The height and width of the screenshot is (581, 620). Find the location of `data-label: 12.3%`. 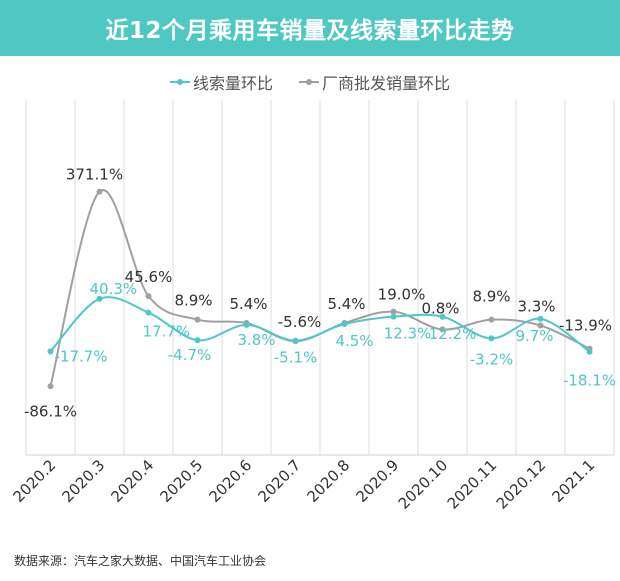

data-label: 12.3% is located at coordinates (408, 334).